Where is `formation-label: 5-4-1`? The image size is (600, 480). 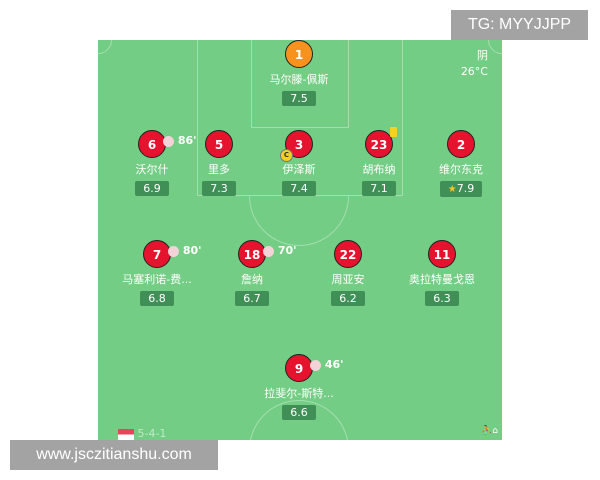
formation-label: 5-4-1 is located at coordinates (152, 433).